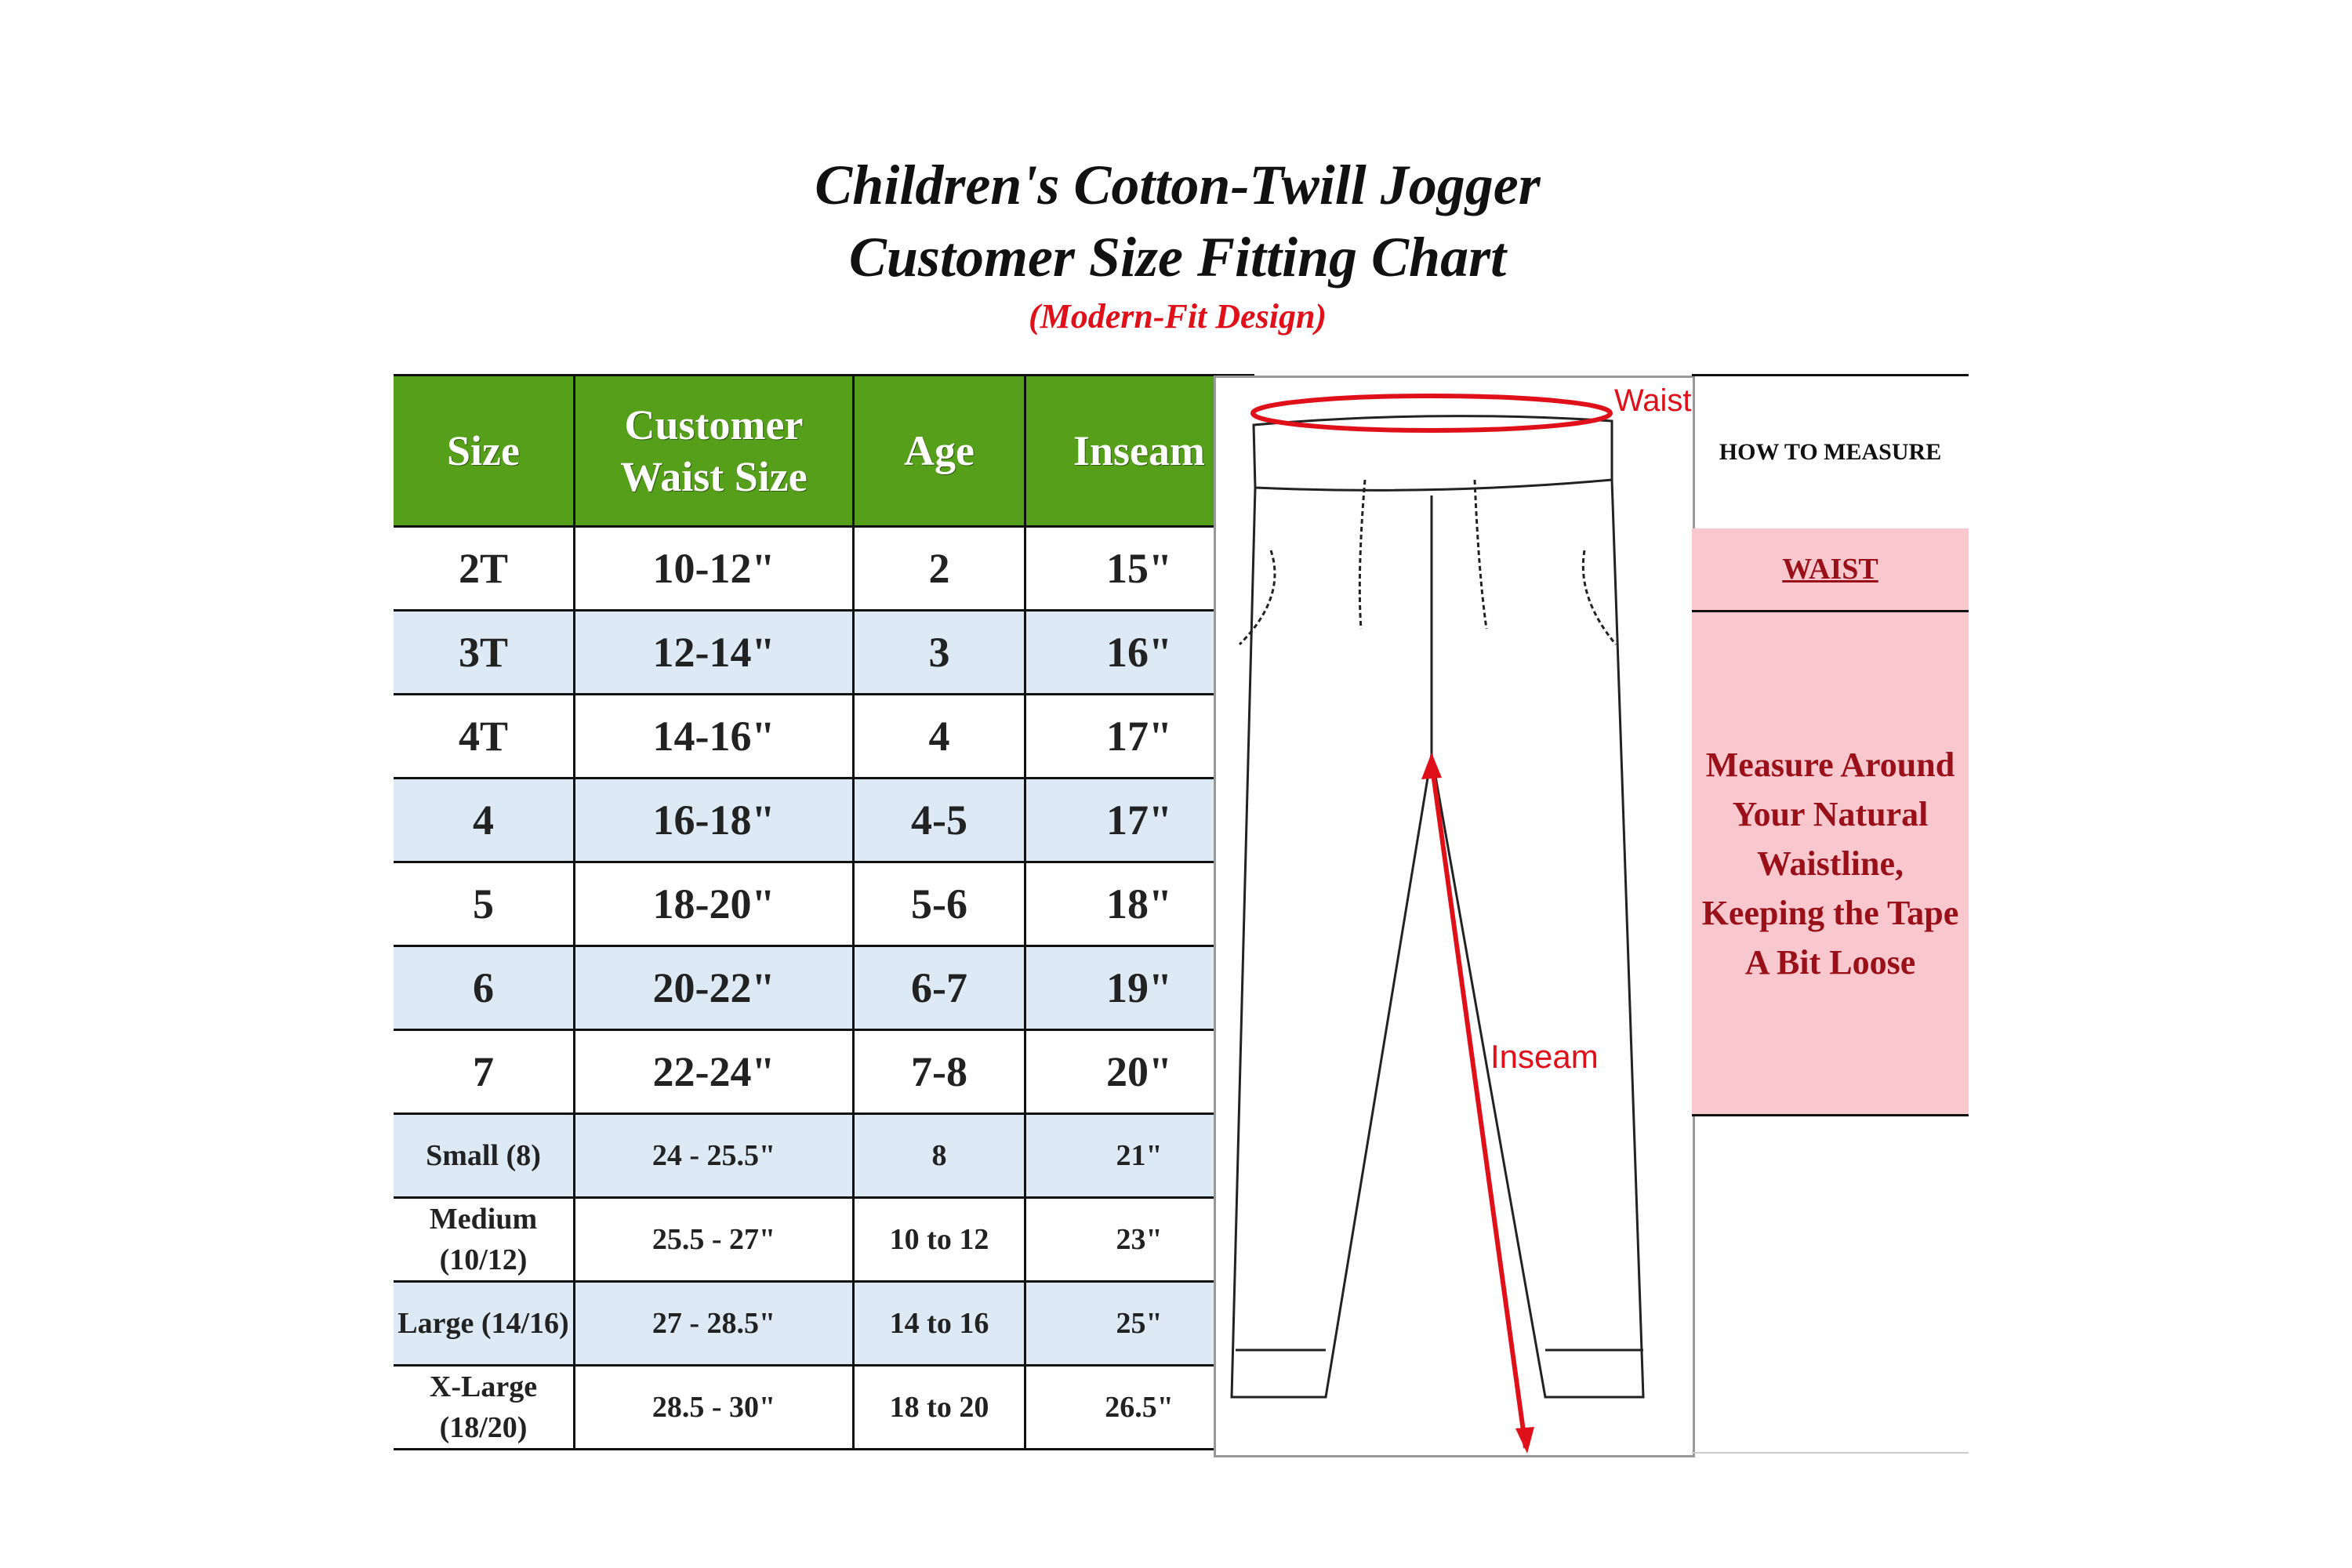 The width and height of the screenshot is (2352, 1568). I want to click on table-row: Small (8) 24 - 25.5" 8 21", so click(824, 1155).